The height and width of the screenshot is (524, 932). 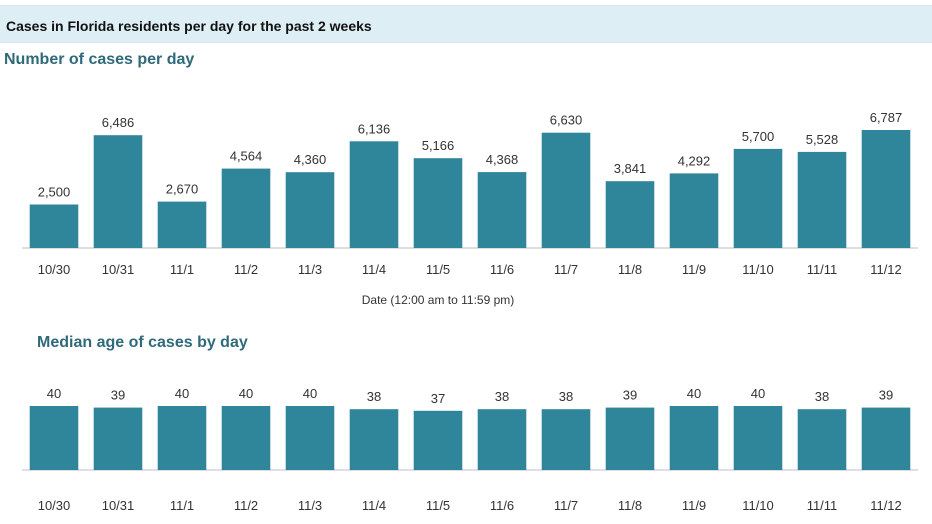 I want to click on cases-value-label: 5,166, so click(x=438, y=145).